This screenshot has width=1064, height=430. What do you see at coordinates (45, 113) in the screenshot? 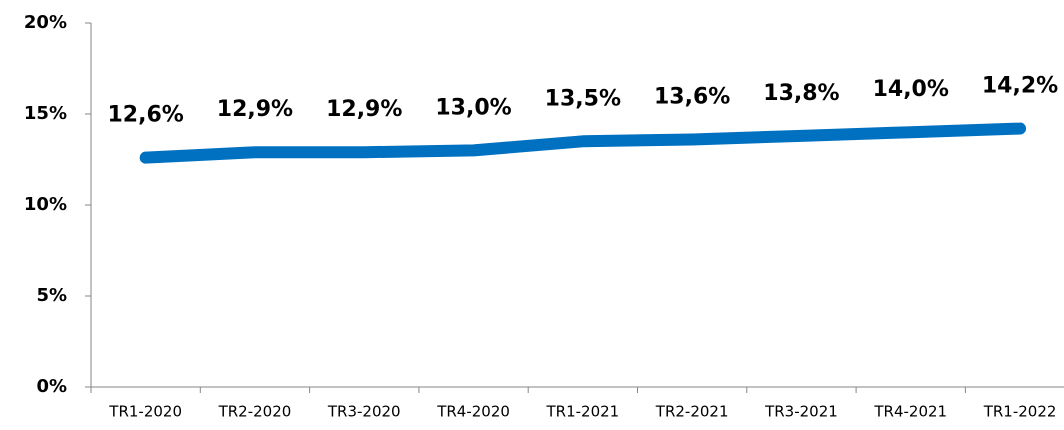
I see `y-tick-label: 15%` at bounding box center [45, 113].